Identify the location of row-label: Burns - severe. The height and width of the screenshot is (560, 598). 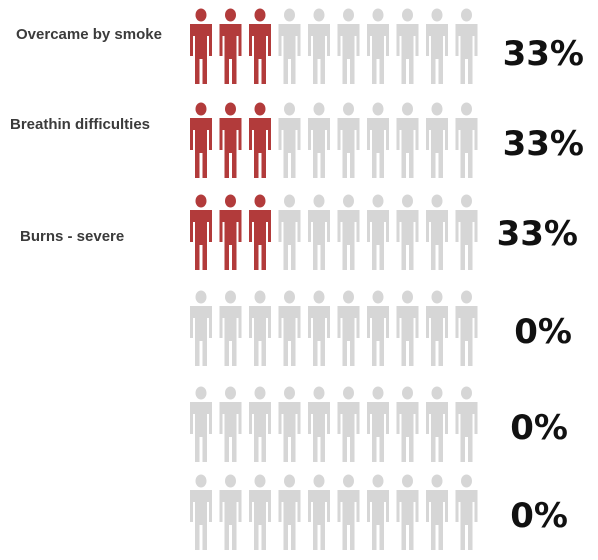
(72, 236).